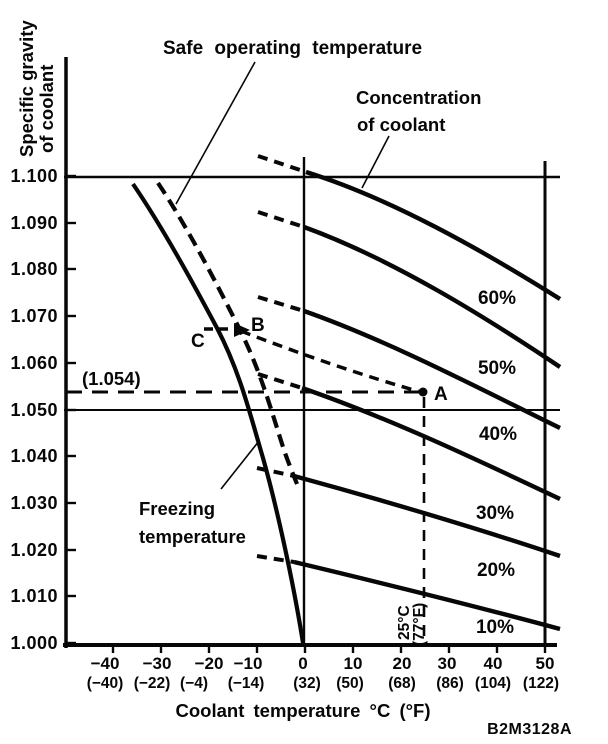 This screenshot has width=608, height=744. I want to click on x-tick-label-f: (86), so click(450, 683).